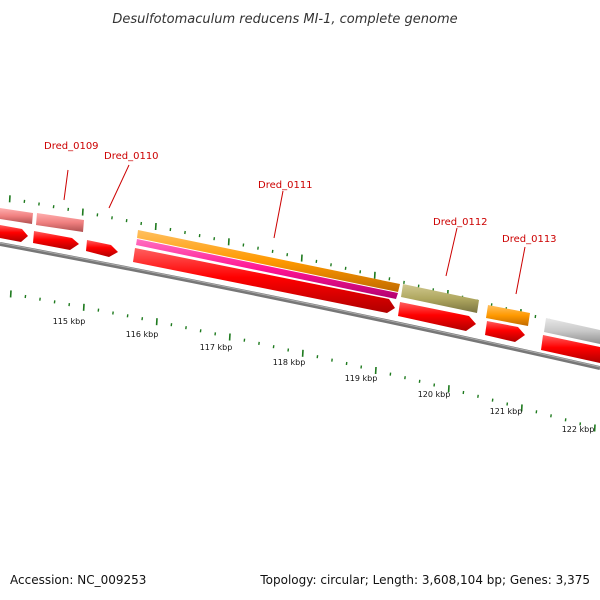  Describe the element at coordinates (78, 580) in the screenshot. I see `accession-text: Accession: NC_009253` at that location.